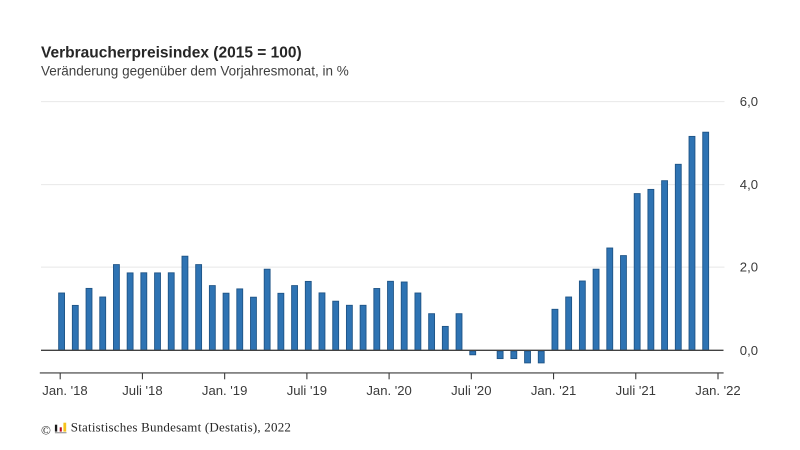 The height and width of the screenshot is (450, 800). Describe the element at coordinates (181, 427) in the screenshot. I see `svg-text:Statistisches Bundesamt (Desta: Statistisches Bundesamt (Destatis), 2022` at that location.